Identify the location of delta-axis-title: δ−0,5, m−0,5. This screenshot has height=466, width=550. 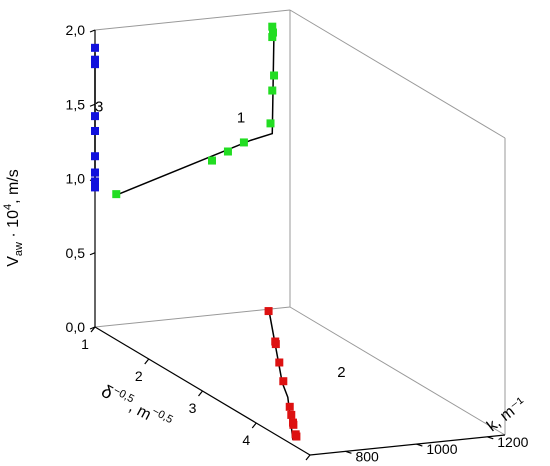
(136, 407).